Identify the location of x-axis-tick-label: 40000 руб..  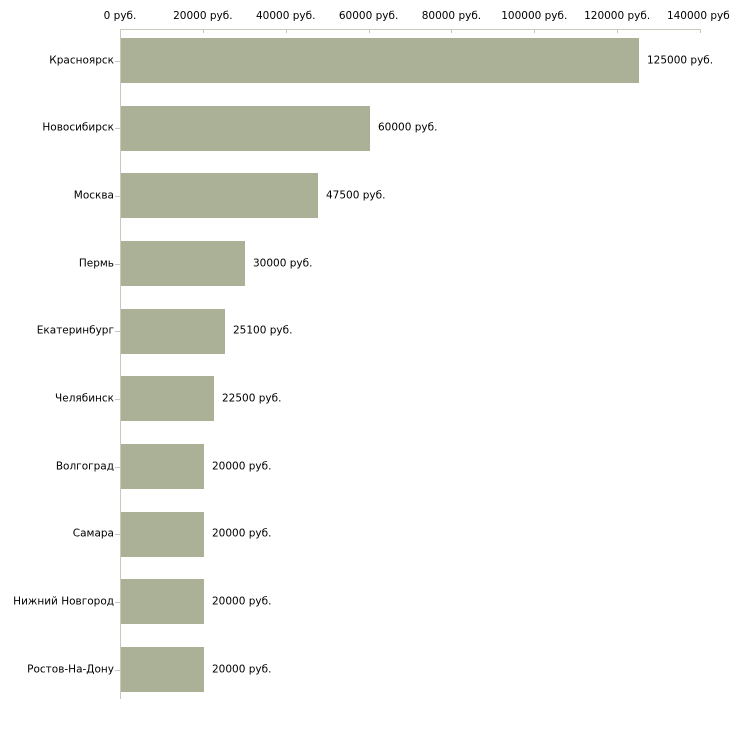
(285, 16).